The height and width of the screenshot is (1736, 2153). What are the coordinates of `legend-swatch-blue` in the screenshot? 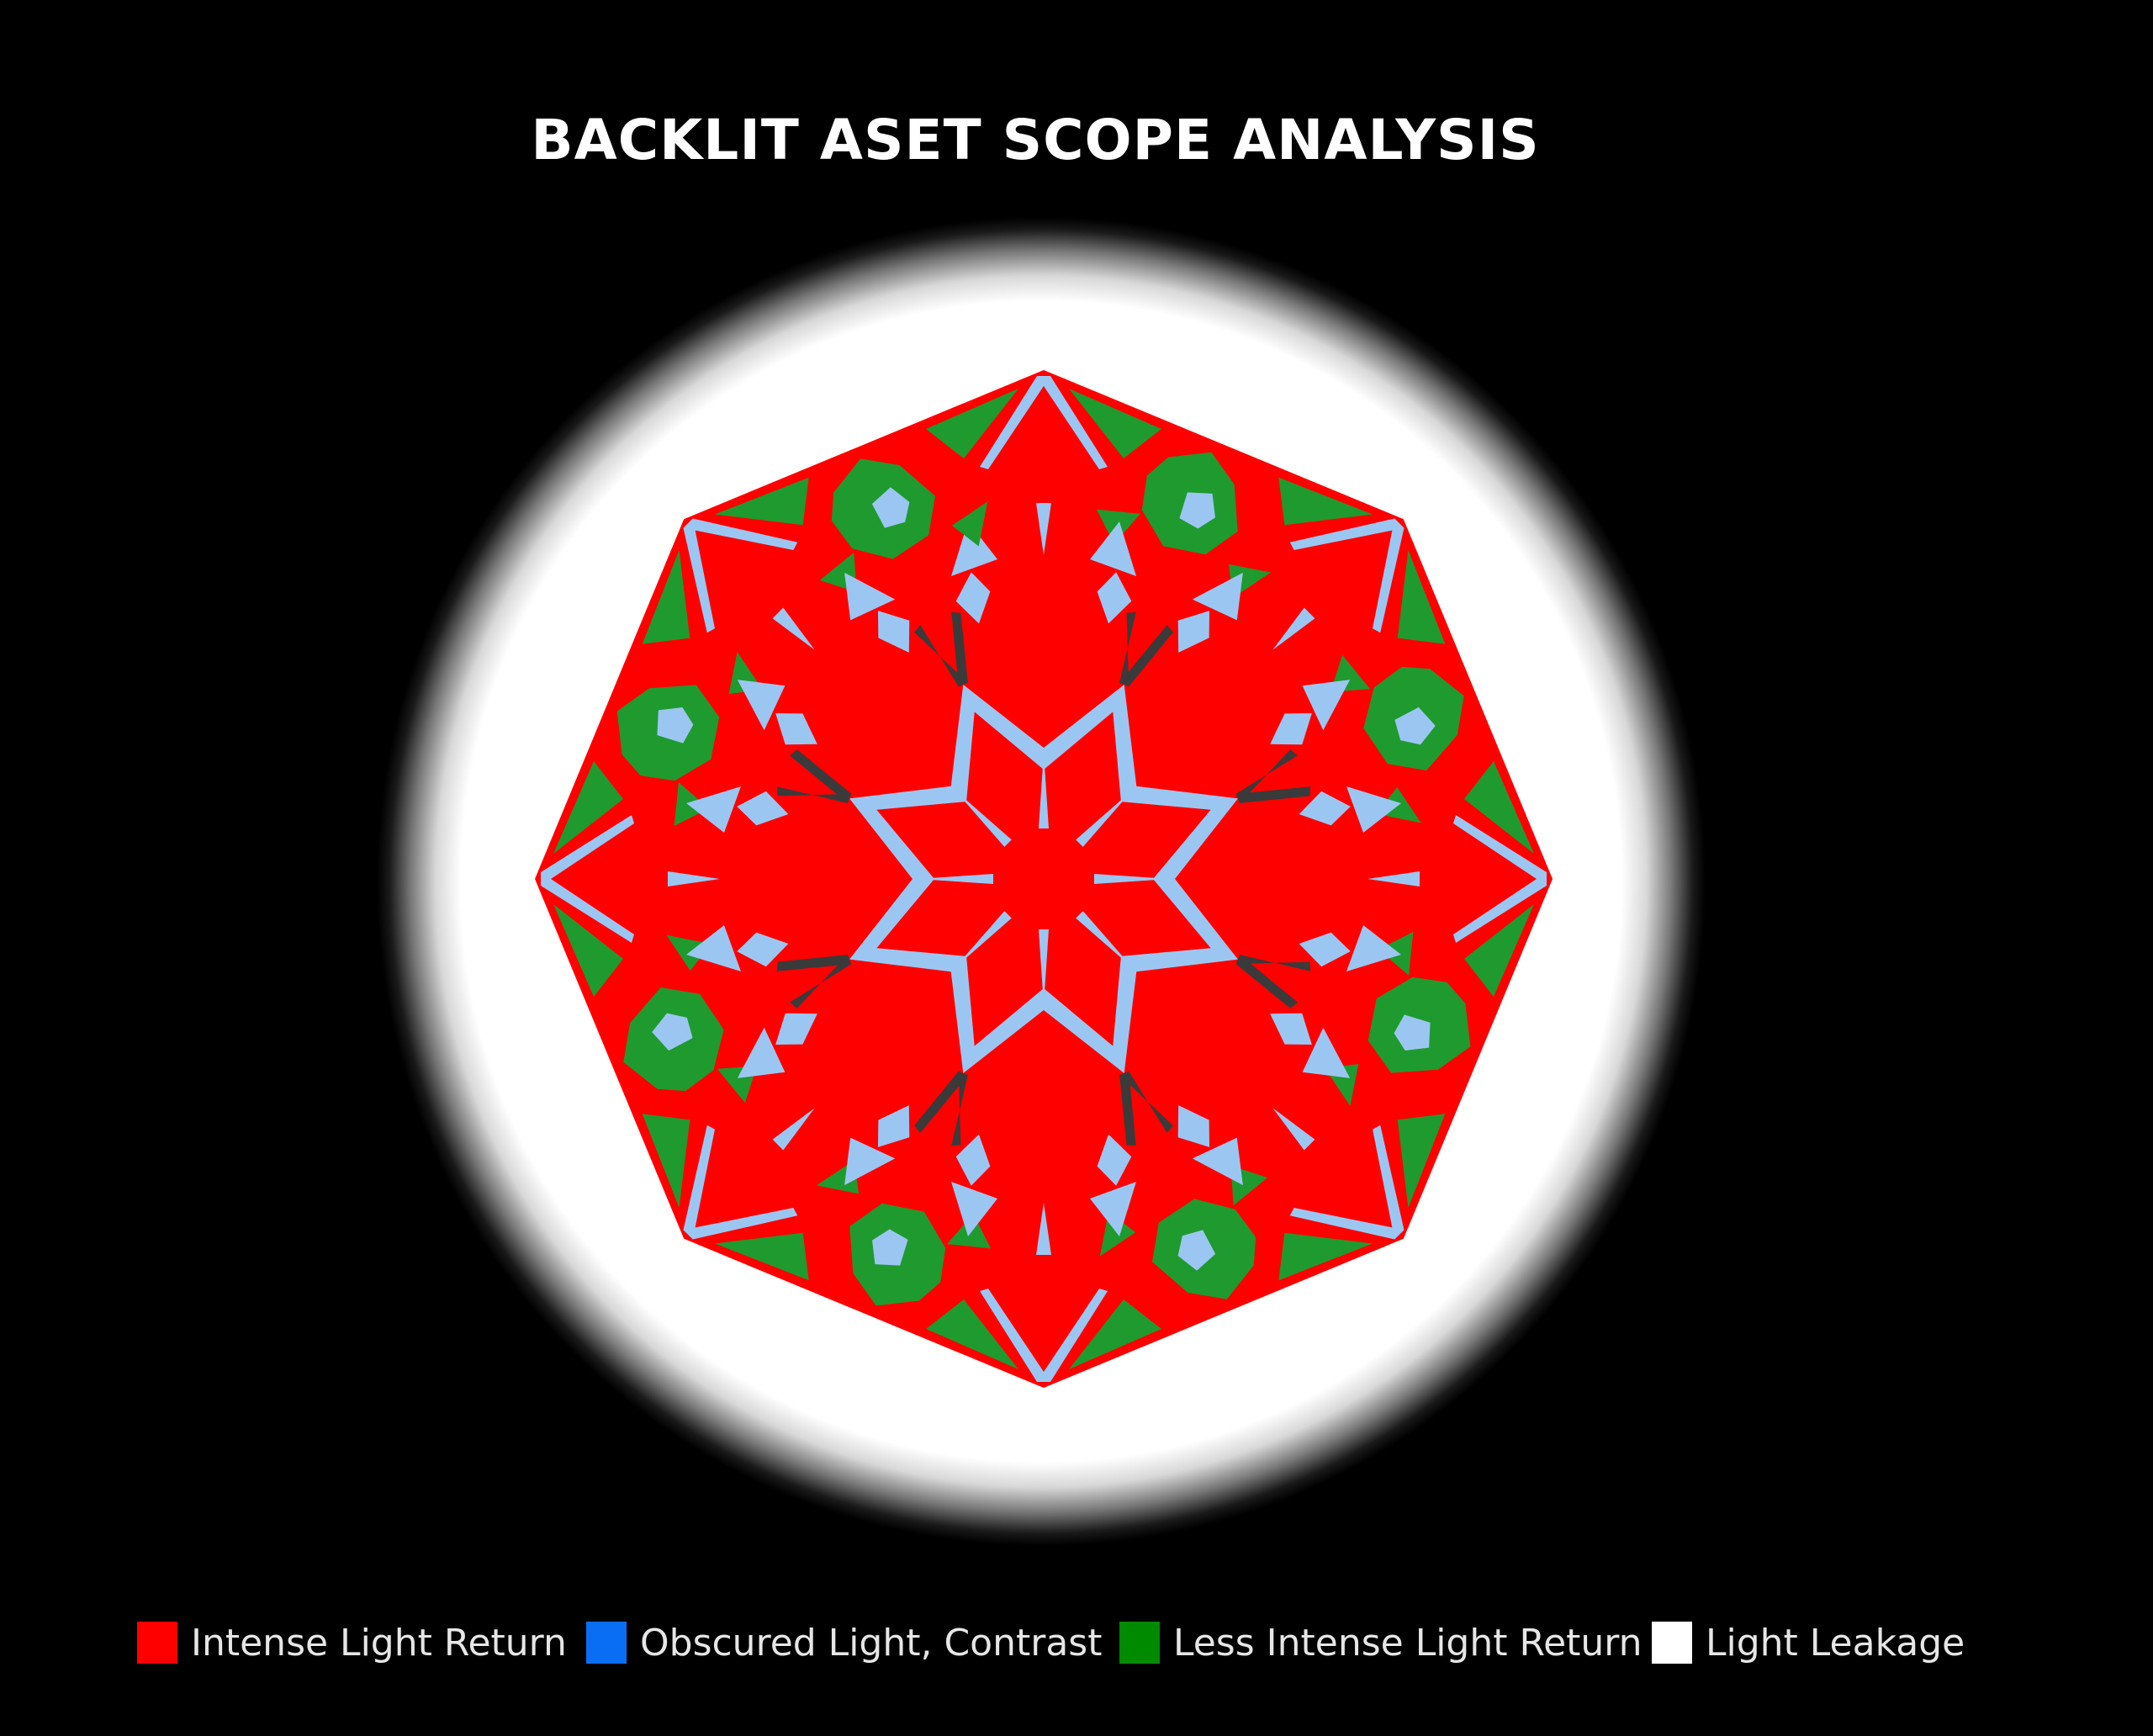 It's located at (607, 1643).